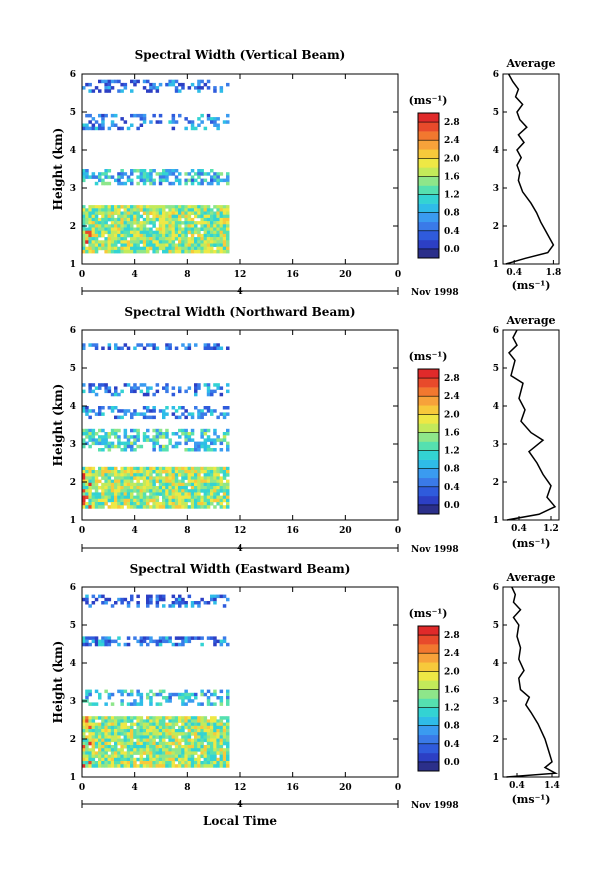  What do you see at coordinates (240, 531) in the screenshot?
I see `x-tick-label: 12` at bounding box center [240, 531].